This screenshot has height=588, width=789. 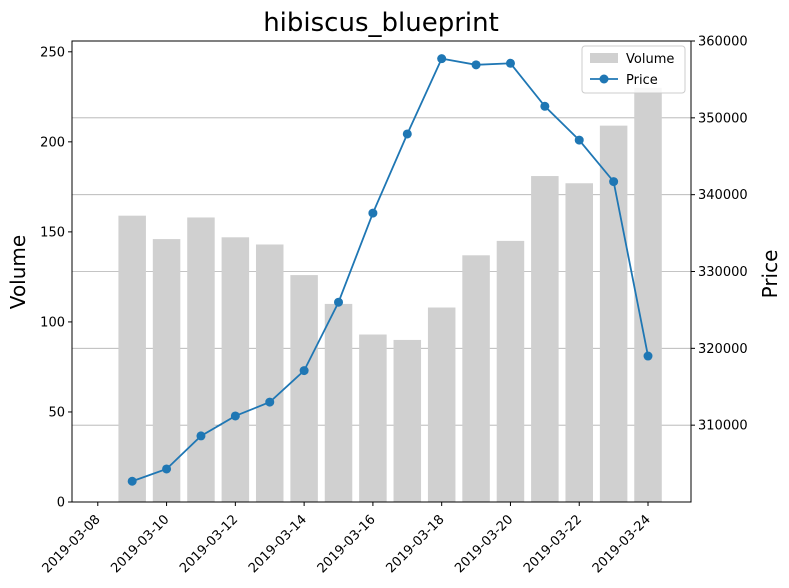 What do you see at coordinates (56, 412) in the screenshot?
I see `y-left-tick-label: 50` at bounding box center [56, 412].